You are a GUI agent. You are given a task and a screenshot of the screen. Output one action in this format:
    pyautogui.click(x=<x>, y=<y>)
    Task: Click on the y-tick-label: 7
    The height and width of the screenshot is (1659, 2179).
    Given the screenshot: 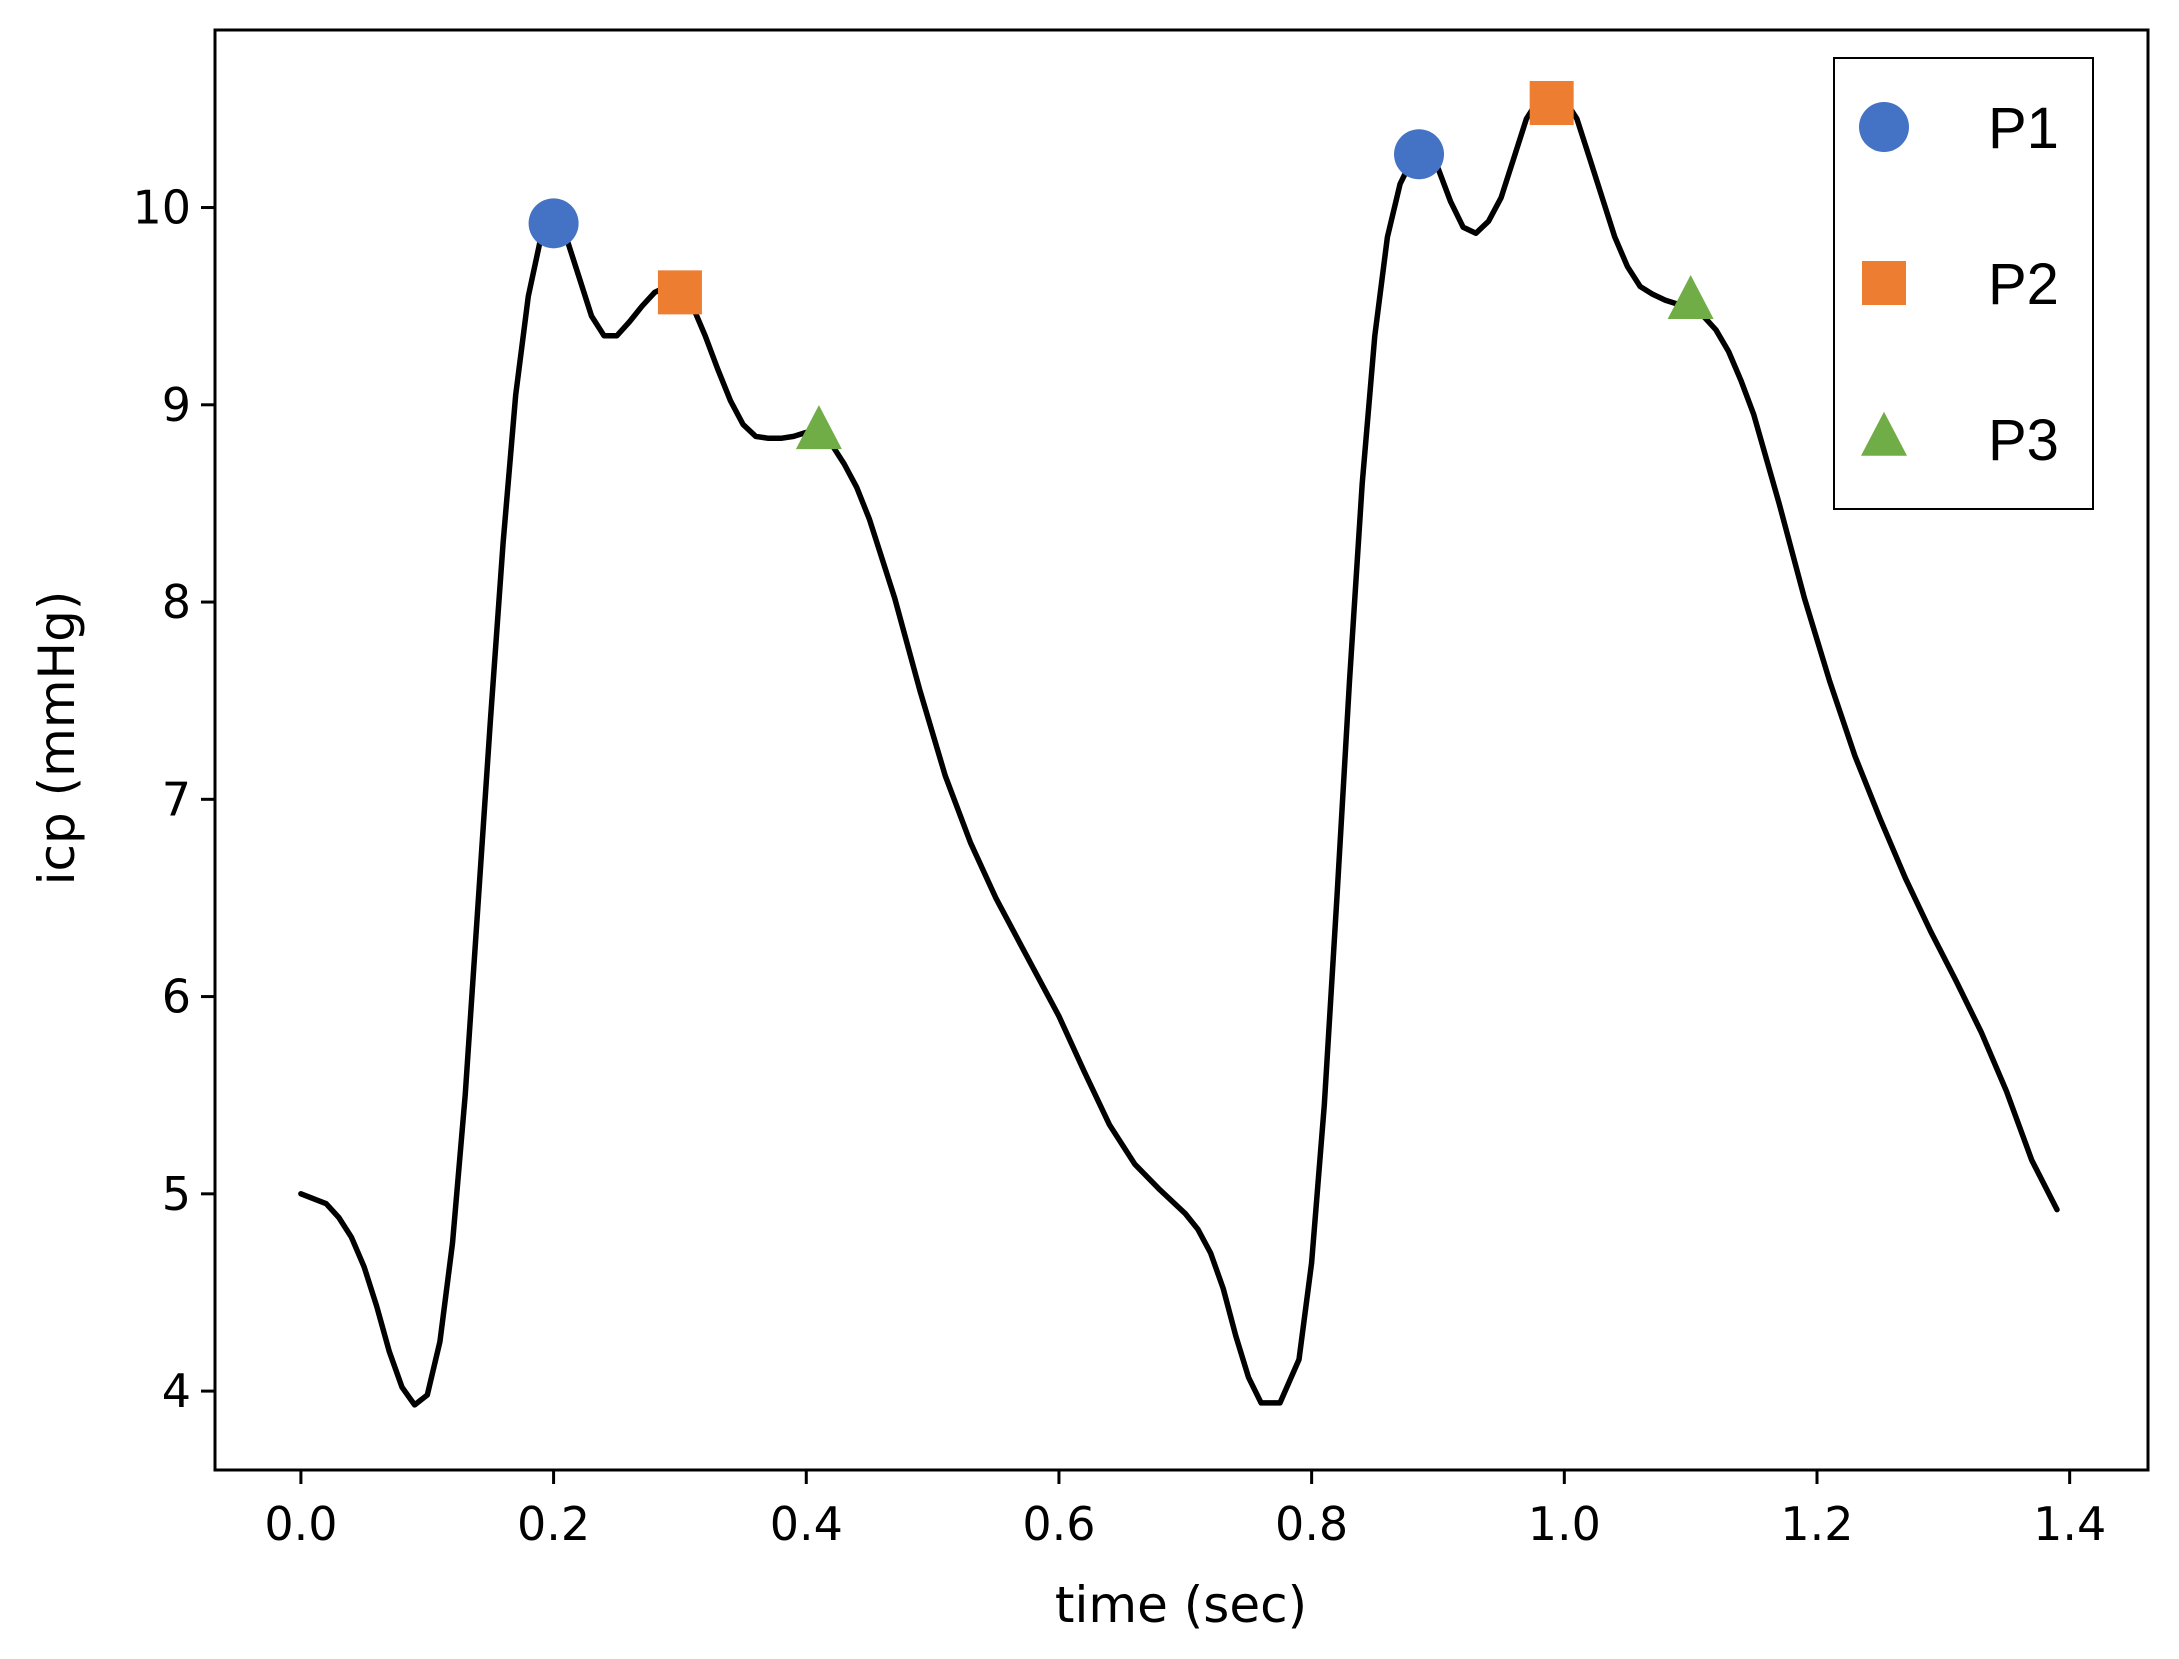 What is the action you would take?
    pyautogui.click(x=176, y=799)
    